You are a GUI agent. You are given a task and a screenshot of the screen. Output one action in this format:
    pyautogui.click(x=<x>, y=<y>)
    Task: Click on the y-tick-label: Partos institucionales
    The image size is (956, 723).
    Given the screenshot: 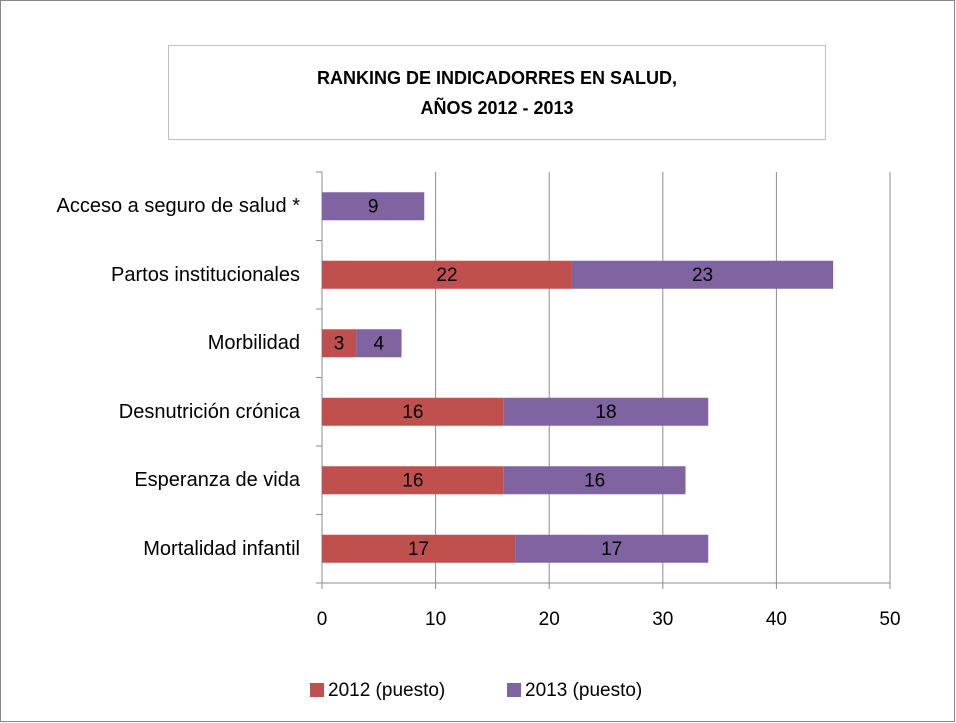 What is the action you would take?
    pyautogui.click(x=205, y=274)
    